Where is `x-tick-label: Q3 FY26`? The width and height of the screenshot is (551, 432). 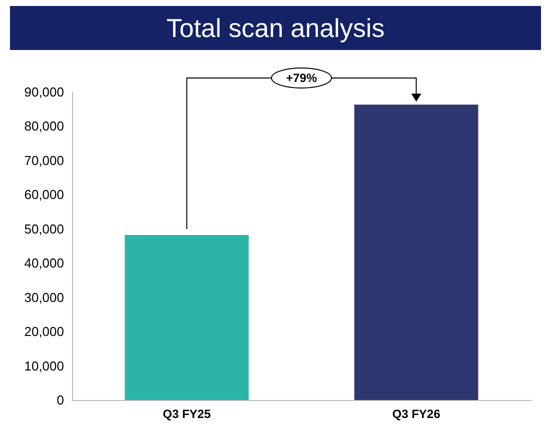 x-tick-label: Q3 FY26 is located at coordinates (416, 414).